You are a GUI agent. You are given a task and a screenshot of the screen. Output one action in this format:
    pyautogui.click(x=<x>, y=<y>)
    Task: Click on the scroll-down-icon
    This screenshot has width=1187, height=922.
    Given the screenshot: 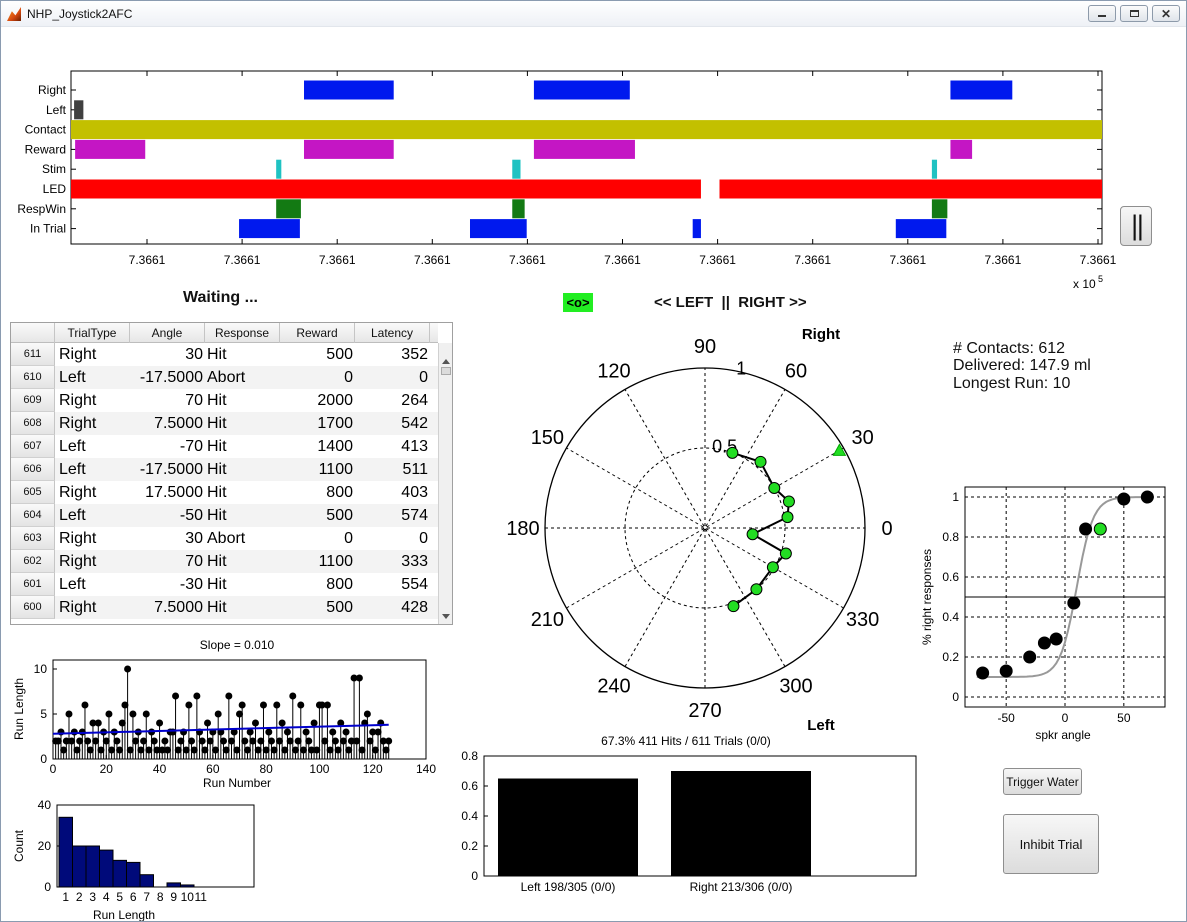 What is the action you would take?
    pyautogui.click(x=446, y=616)
    